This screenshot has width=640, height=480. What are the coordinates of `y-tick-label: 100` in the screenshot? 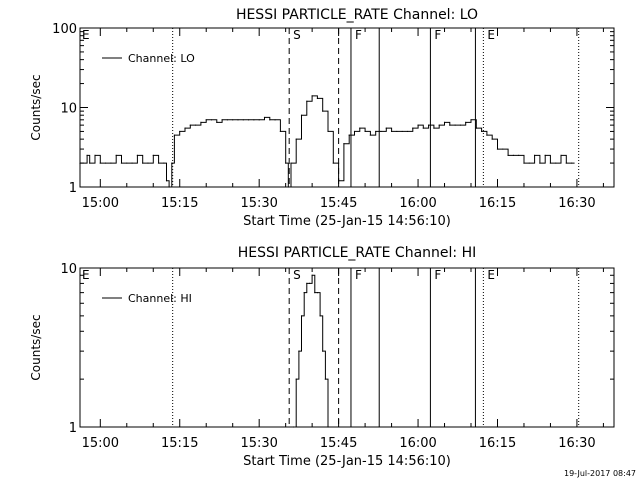 It's located at (64, 29).